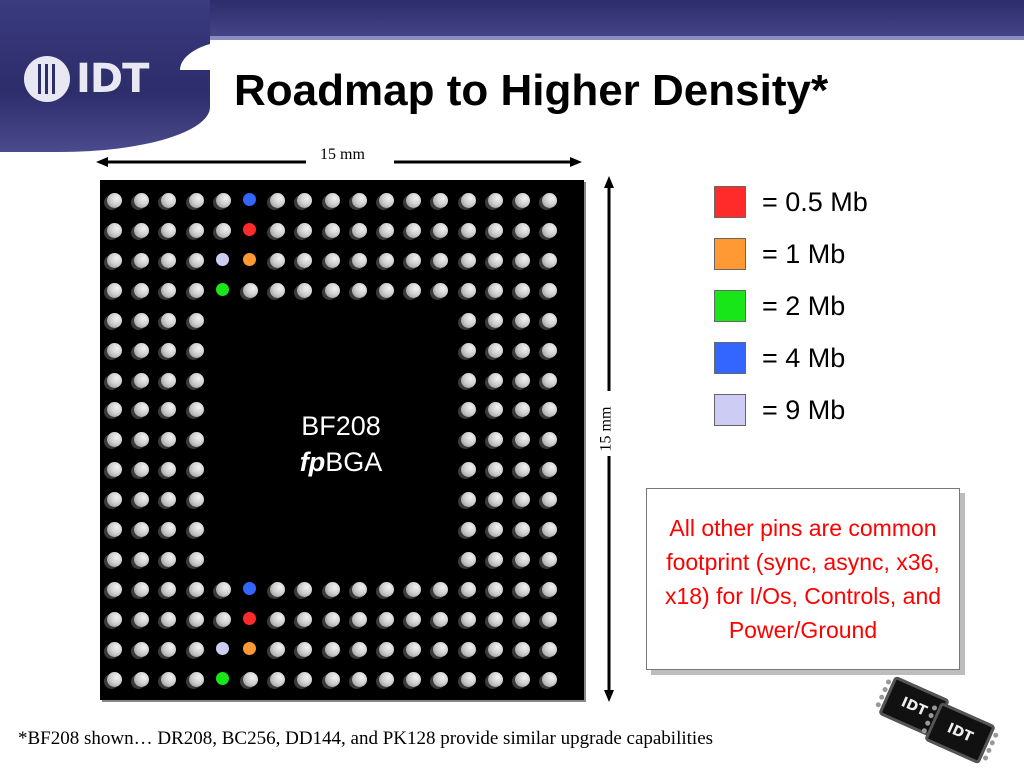 The image size is (1024, 768). What do you see at coordinates (339, 162) in the screenshot?
I see `width-dimension-arrow` at bounding box center [339, 162].